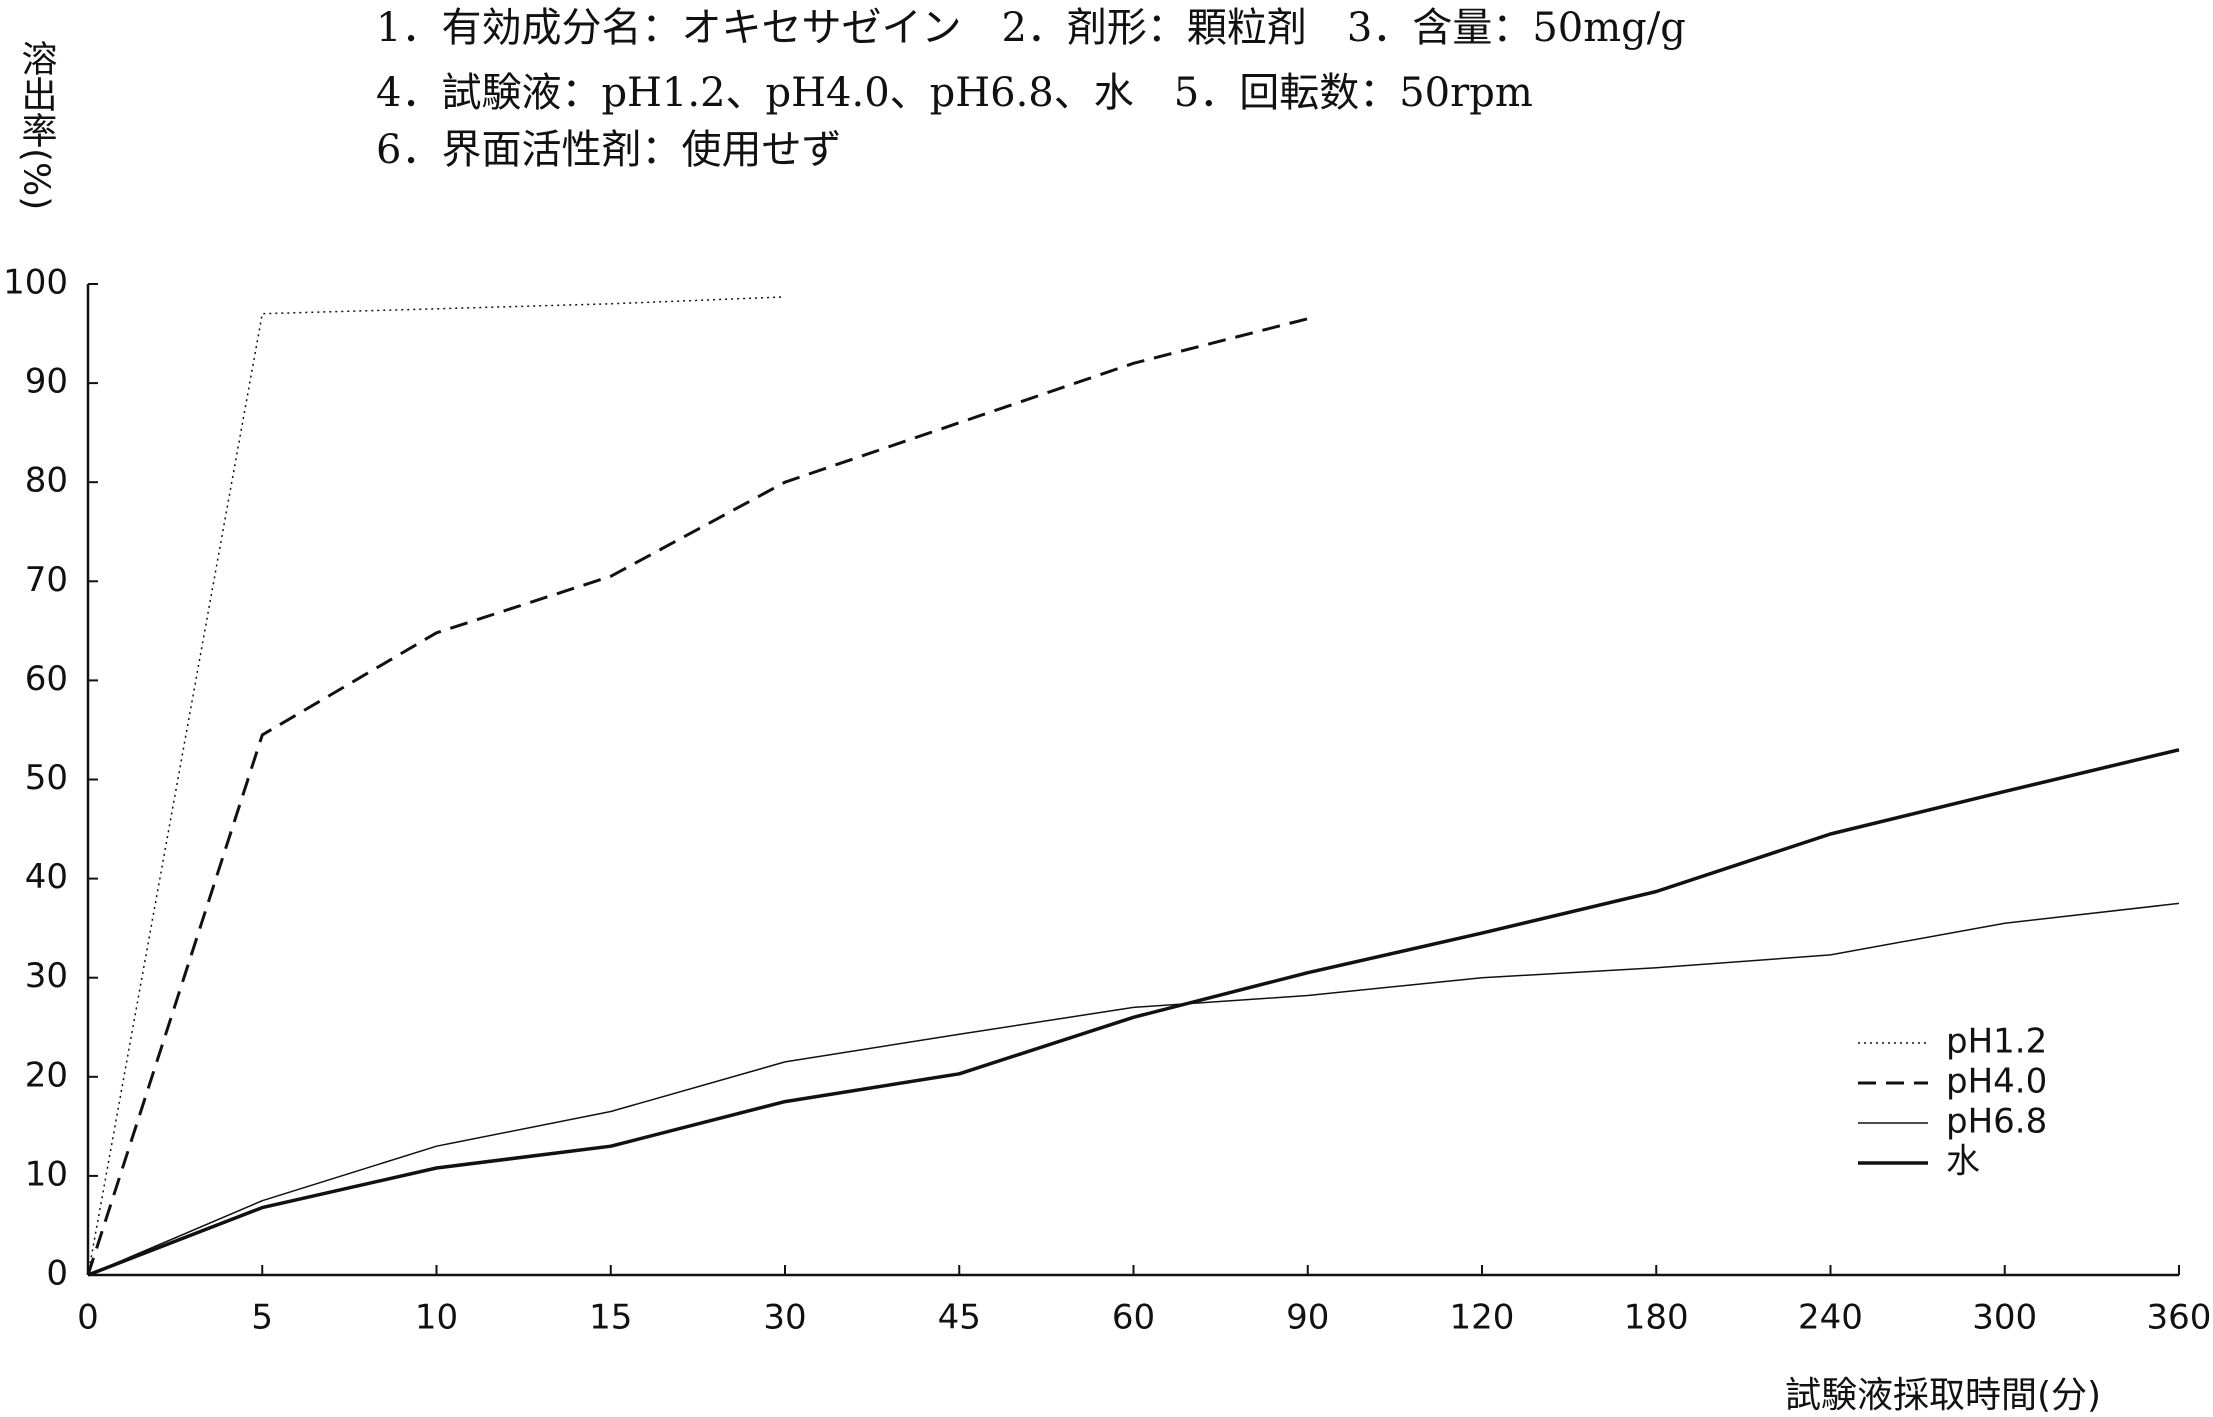 The width and height of the screenshot is (2213, 1417). Describe the element at coordinates (88, 1318) in the screenshot. I see `x-tick-label: 0` at that location.